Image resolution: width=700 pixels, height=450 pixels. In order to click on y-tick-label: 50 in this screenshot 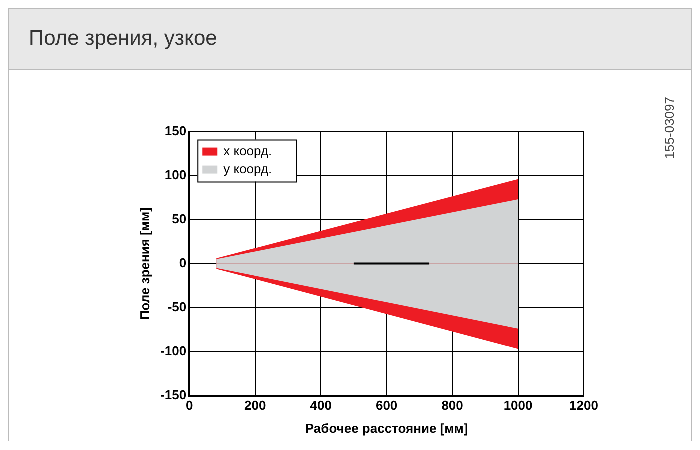, I will do `click(179, 218)`.